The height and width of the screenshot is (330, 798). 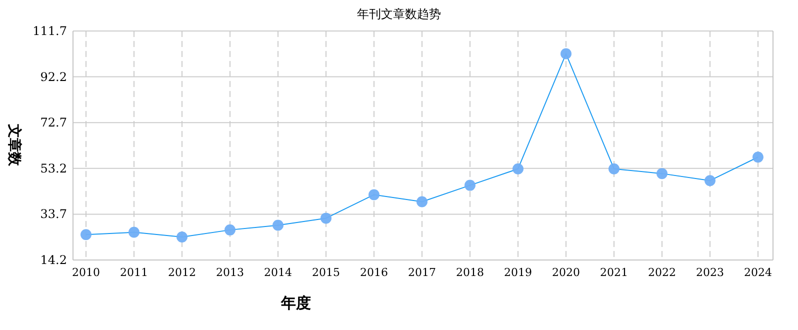 I want to click on x-tick-label: 2019, so click(x=518, y=272).